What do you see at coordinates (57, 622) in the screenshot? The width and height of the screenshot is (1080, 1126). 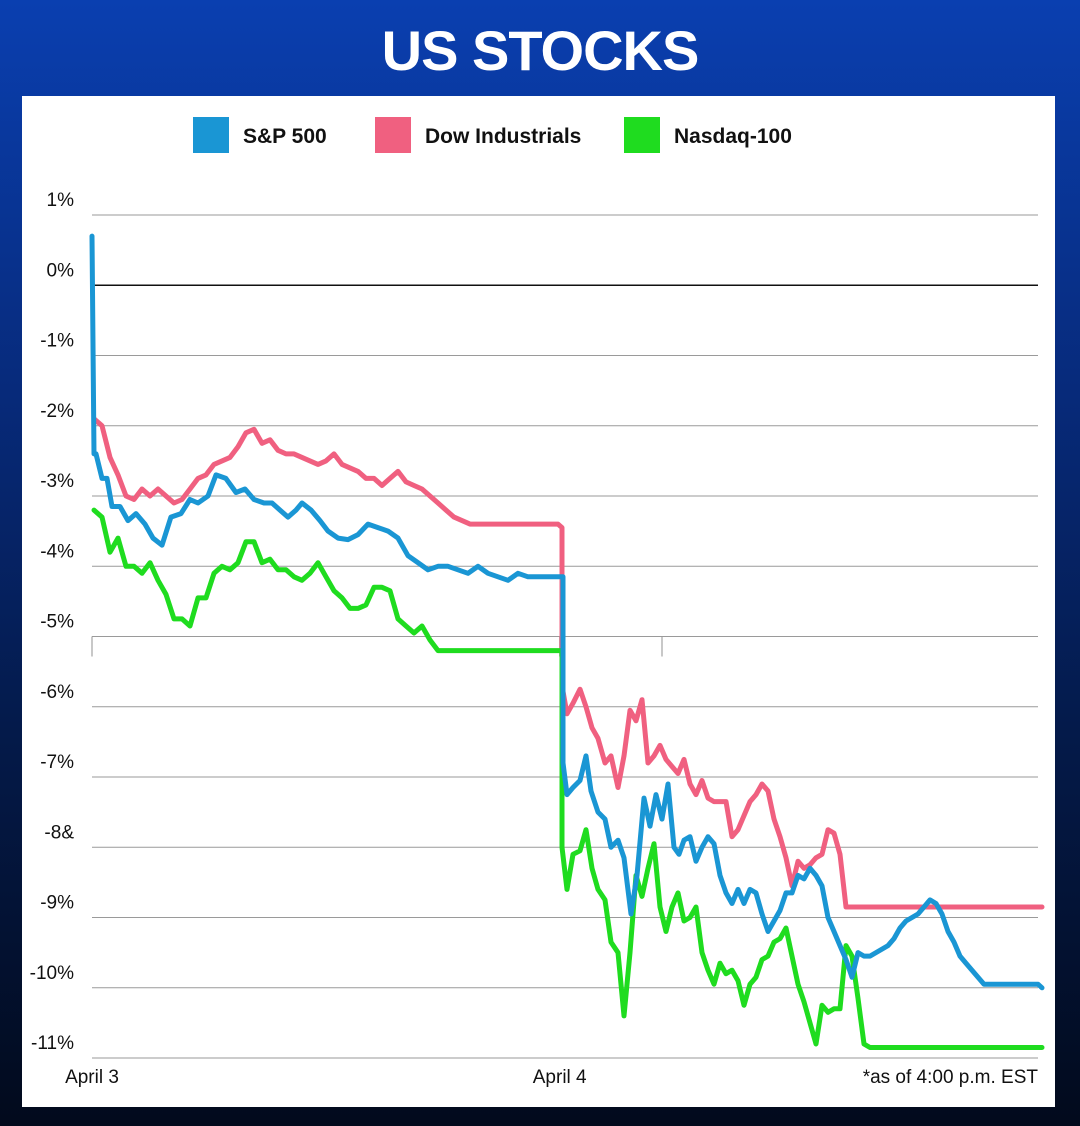 I see `y-tick-label: -5%` at bounding box center [57, 622].